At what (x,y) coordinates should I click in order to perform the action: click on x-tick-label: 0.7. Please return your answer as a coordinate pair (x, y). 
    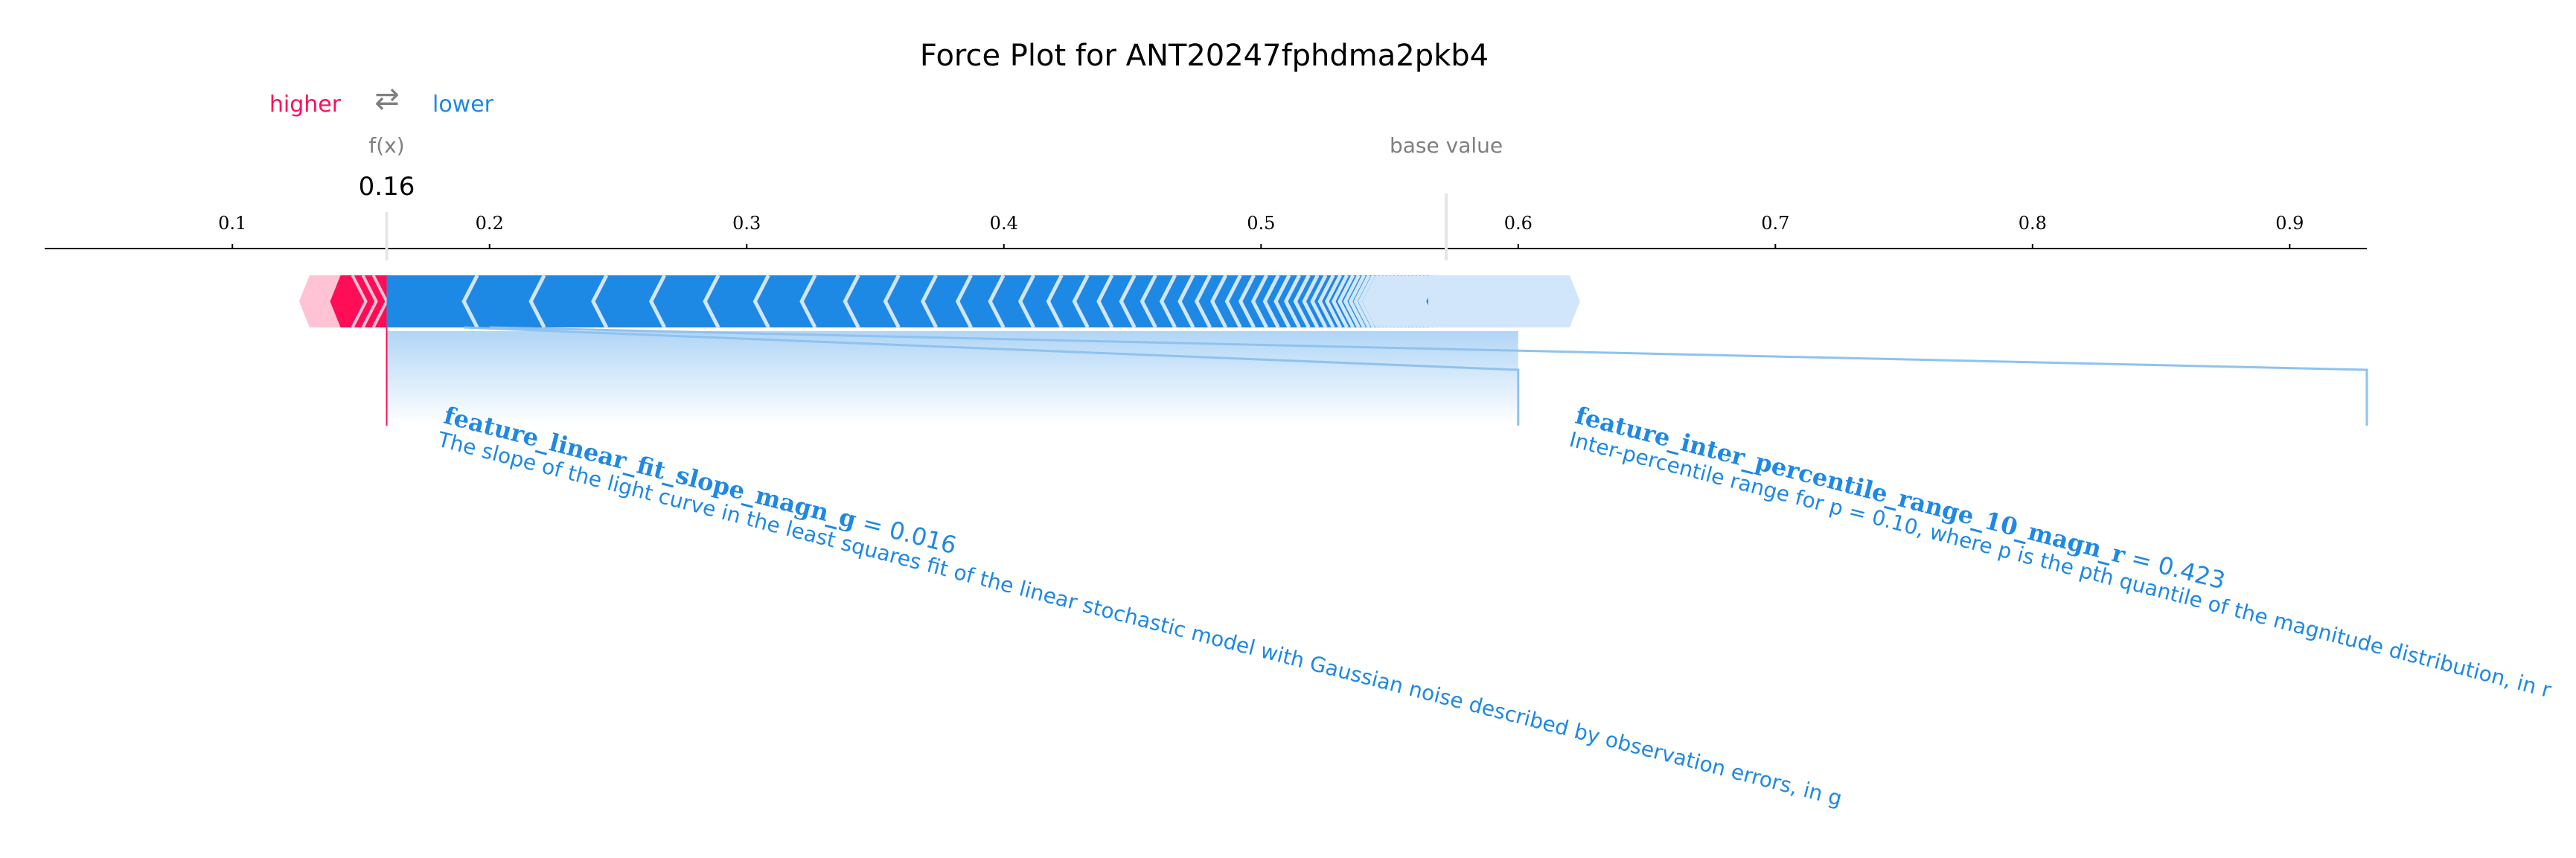
    Looking at the image, I should click on (1775, 223).